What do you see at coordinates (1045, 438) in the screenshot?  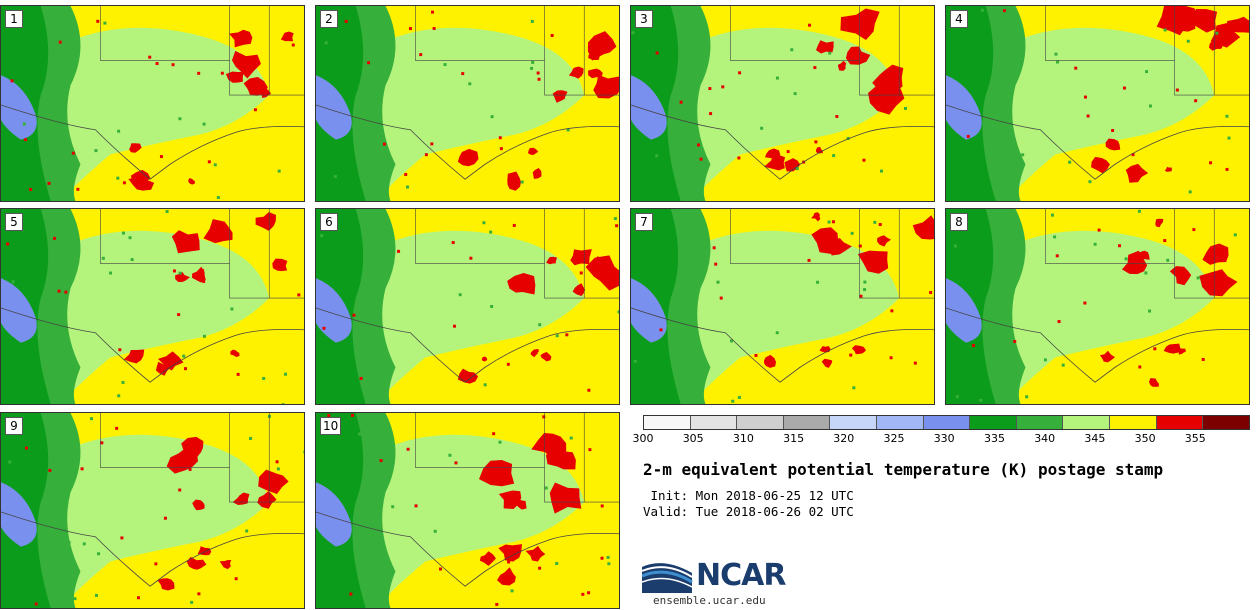 I see `colorbar-tick-label: 340` at bounding box center [1045, 438].